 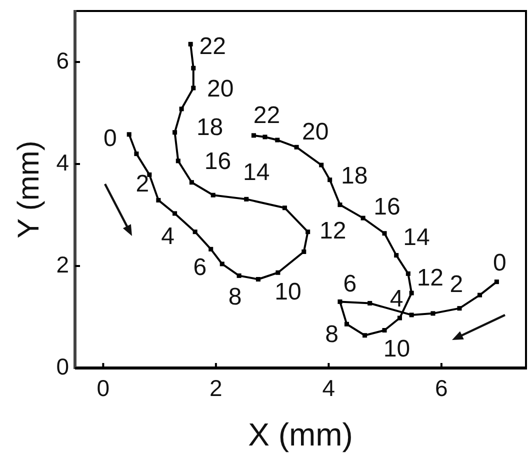 I want to click on y-tick-label: 0, so click(x=62, y=366).